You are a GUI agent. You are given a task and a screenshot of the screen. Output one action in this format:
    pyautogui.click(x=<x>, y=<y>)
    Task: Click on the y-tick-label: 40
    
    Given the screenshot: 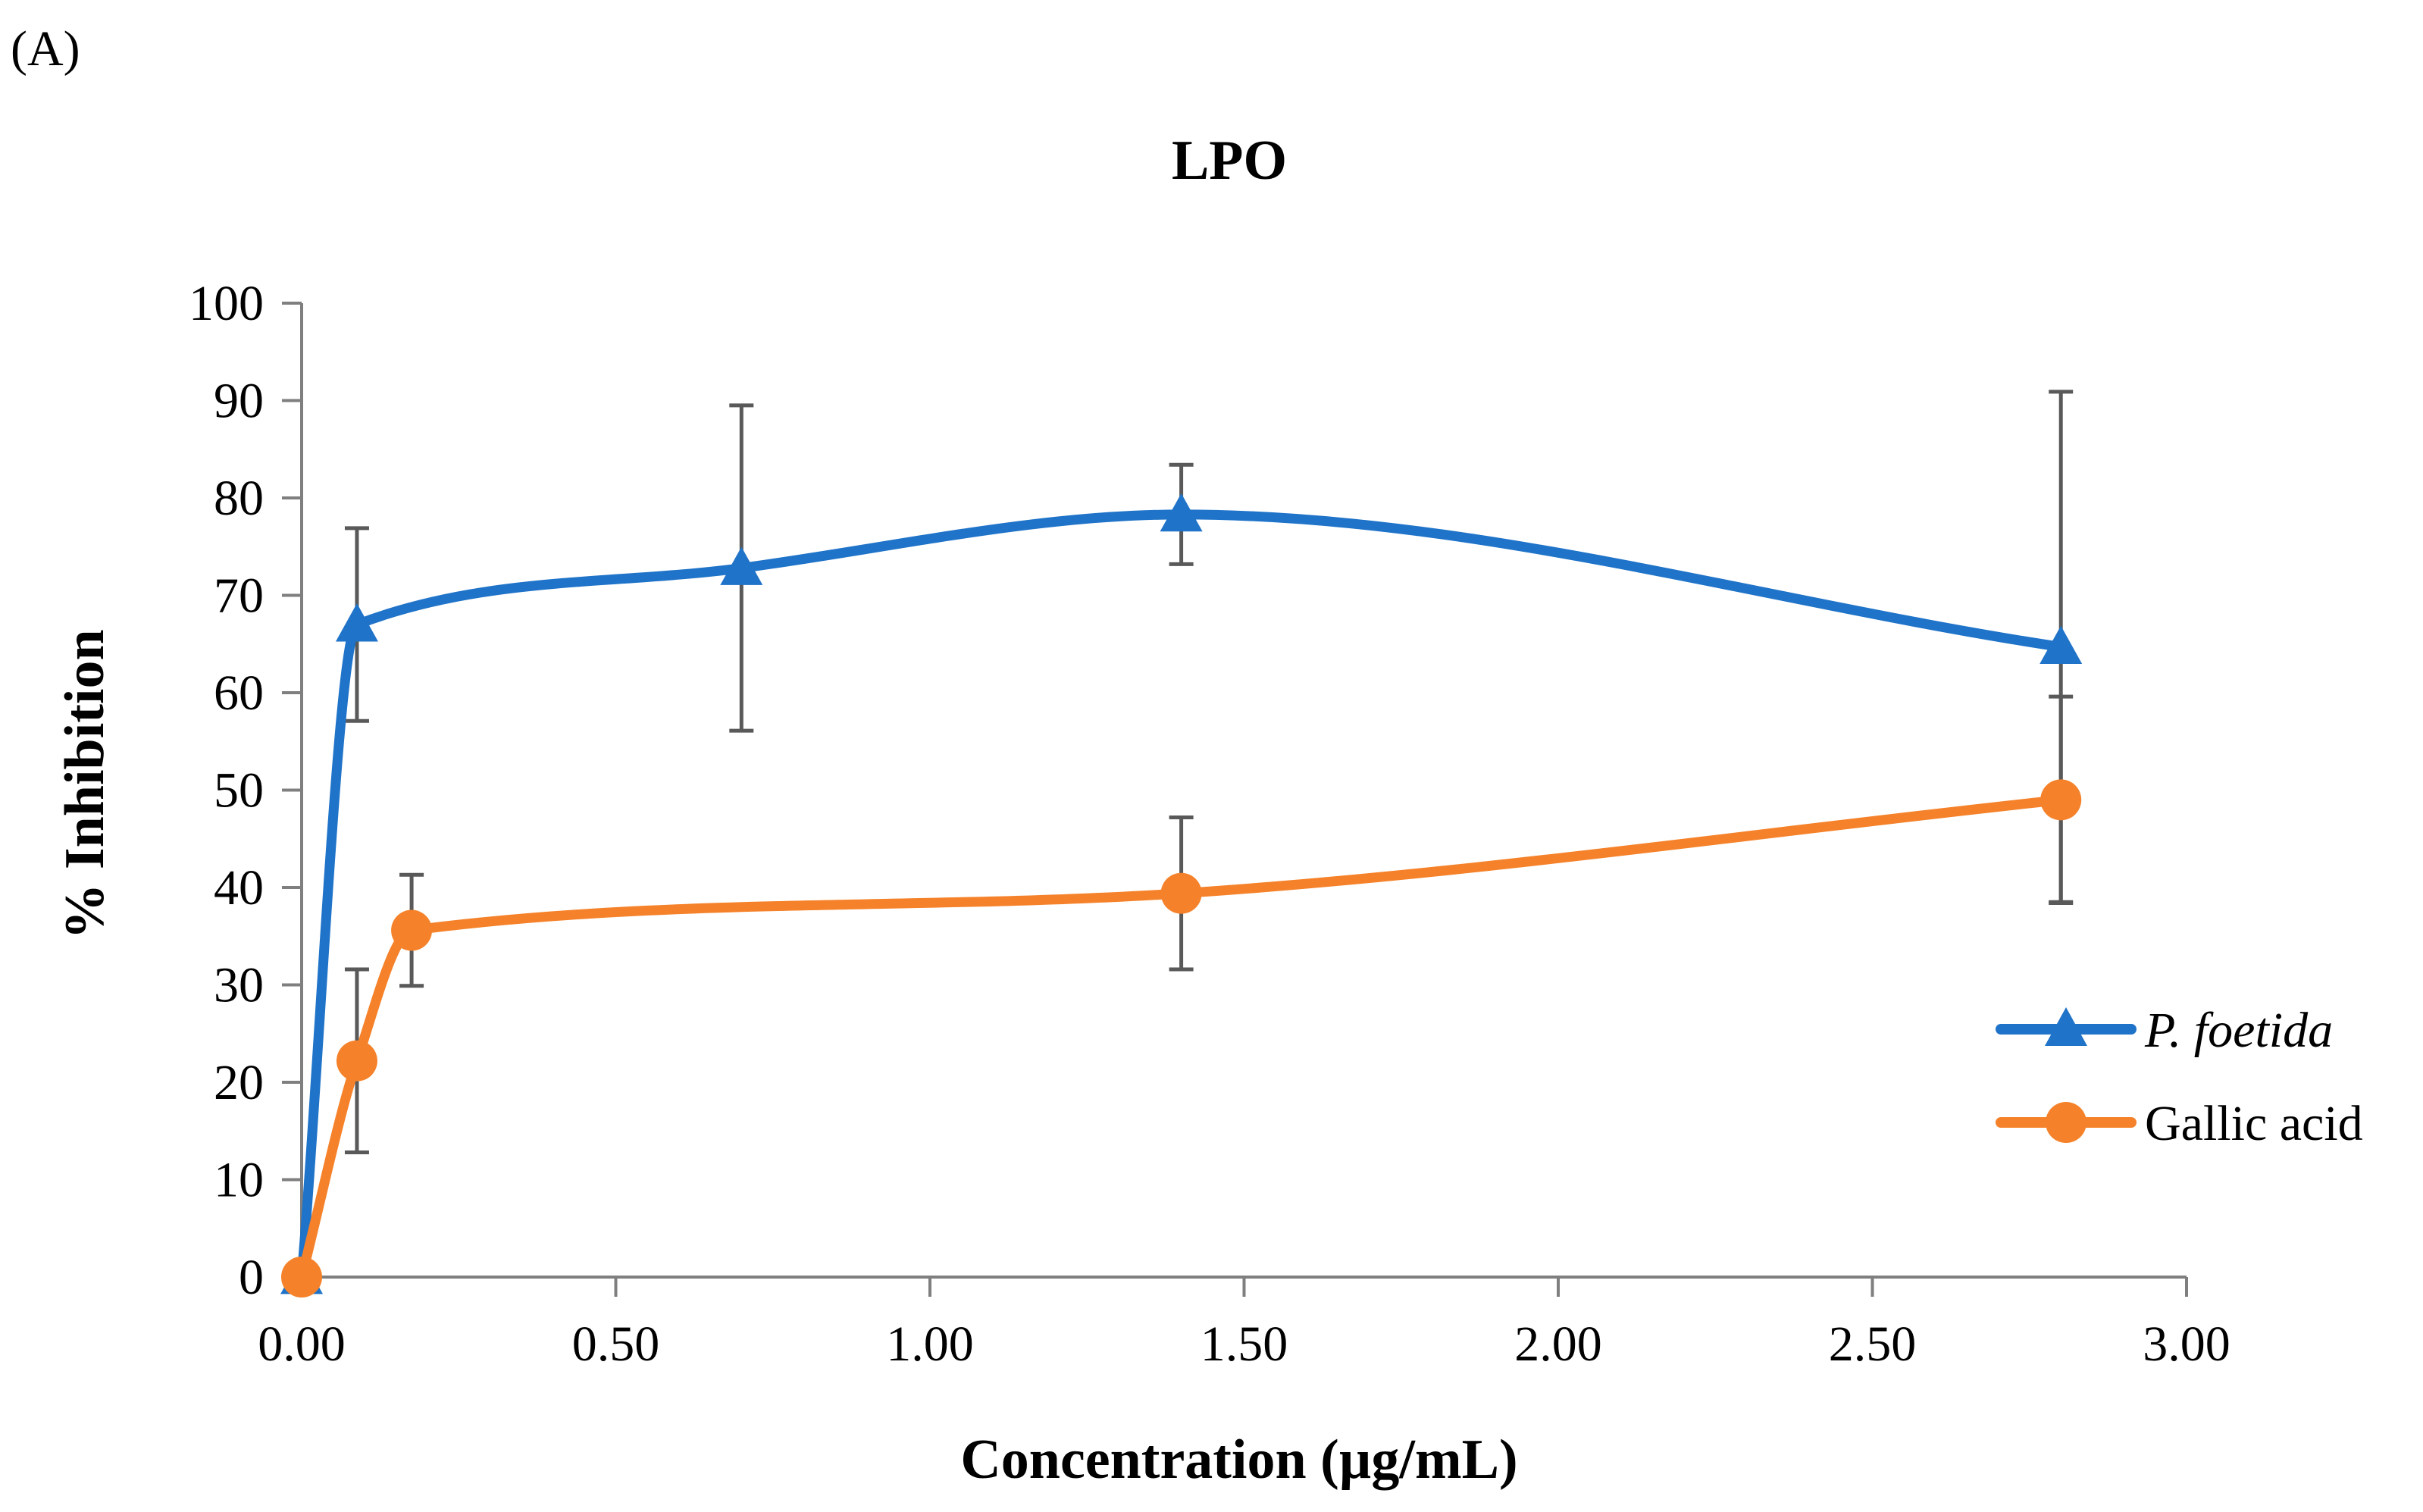 What is the action you would take?
    pyautogui.click(x=239, y=888)
    